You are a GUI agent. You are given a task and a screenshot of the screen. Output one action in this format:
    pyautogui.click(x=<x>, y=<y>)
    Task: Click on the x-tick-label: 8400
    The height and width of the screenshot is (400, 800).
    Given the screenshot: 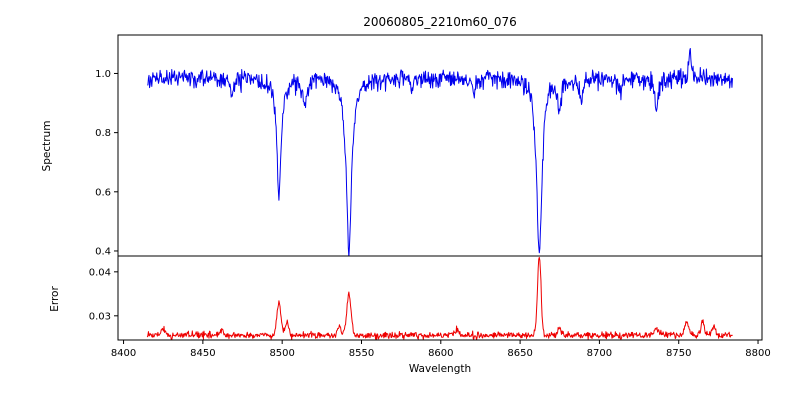 What is the action you would take?
    pyautogui.click(x=123, y=353)
    